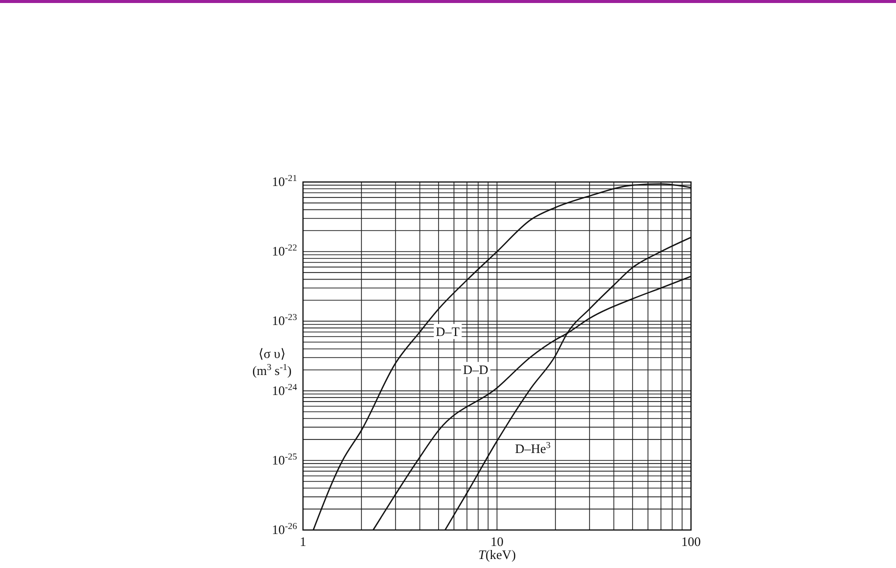 The height and width of the screenshot is (568, 896). What do you see at coordinates (285, 529) in the screenshot?
I see `y-tick-label: 10$^{-26}$` at bounding box center [285, 529].